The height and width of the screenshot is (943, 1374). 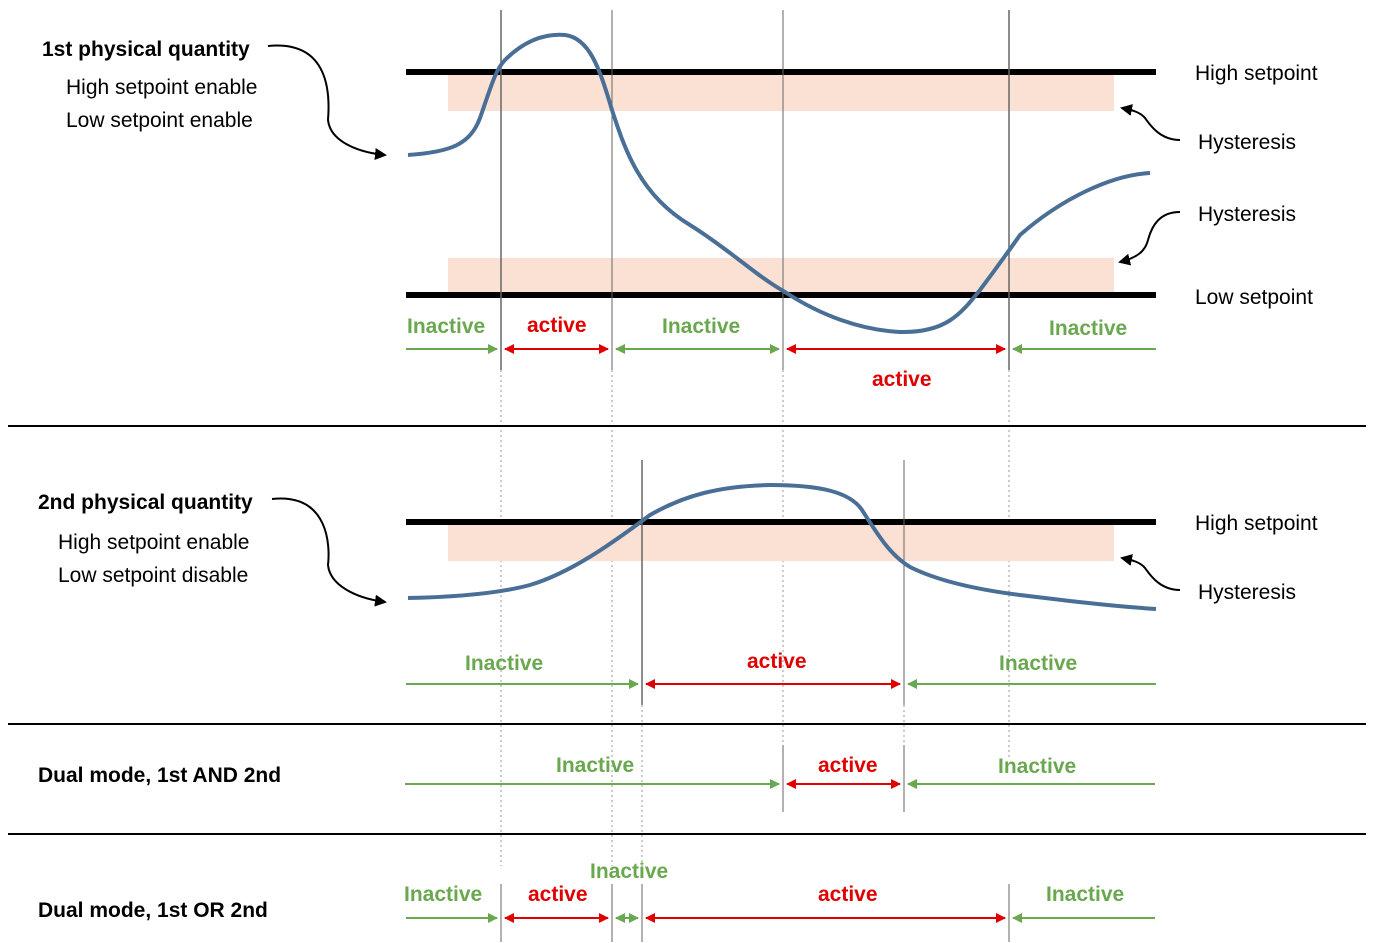 What do you see at coordinates (1254, 297) in the screenshot?
I see `low-setpoint-label: Low setpoint` at bounding box center [1254, 297].